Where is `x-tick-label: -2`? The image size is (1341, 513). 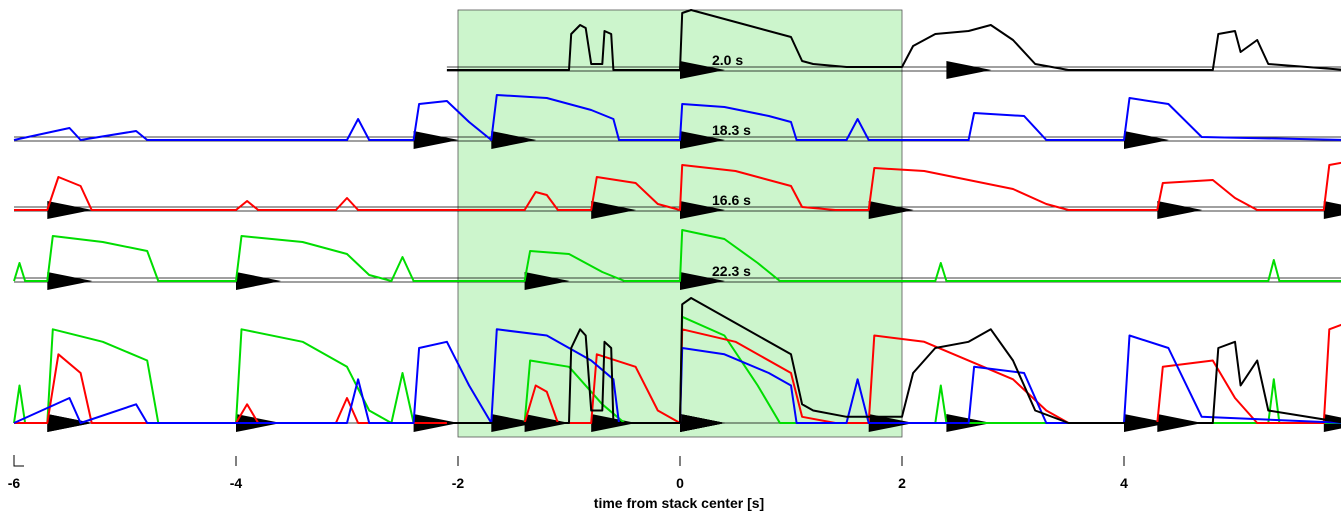 x-tick-label: -2 is located at coordinates (458, 483).